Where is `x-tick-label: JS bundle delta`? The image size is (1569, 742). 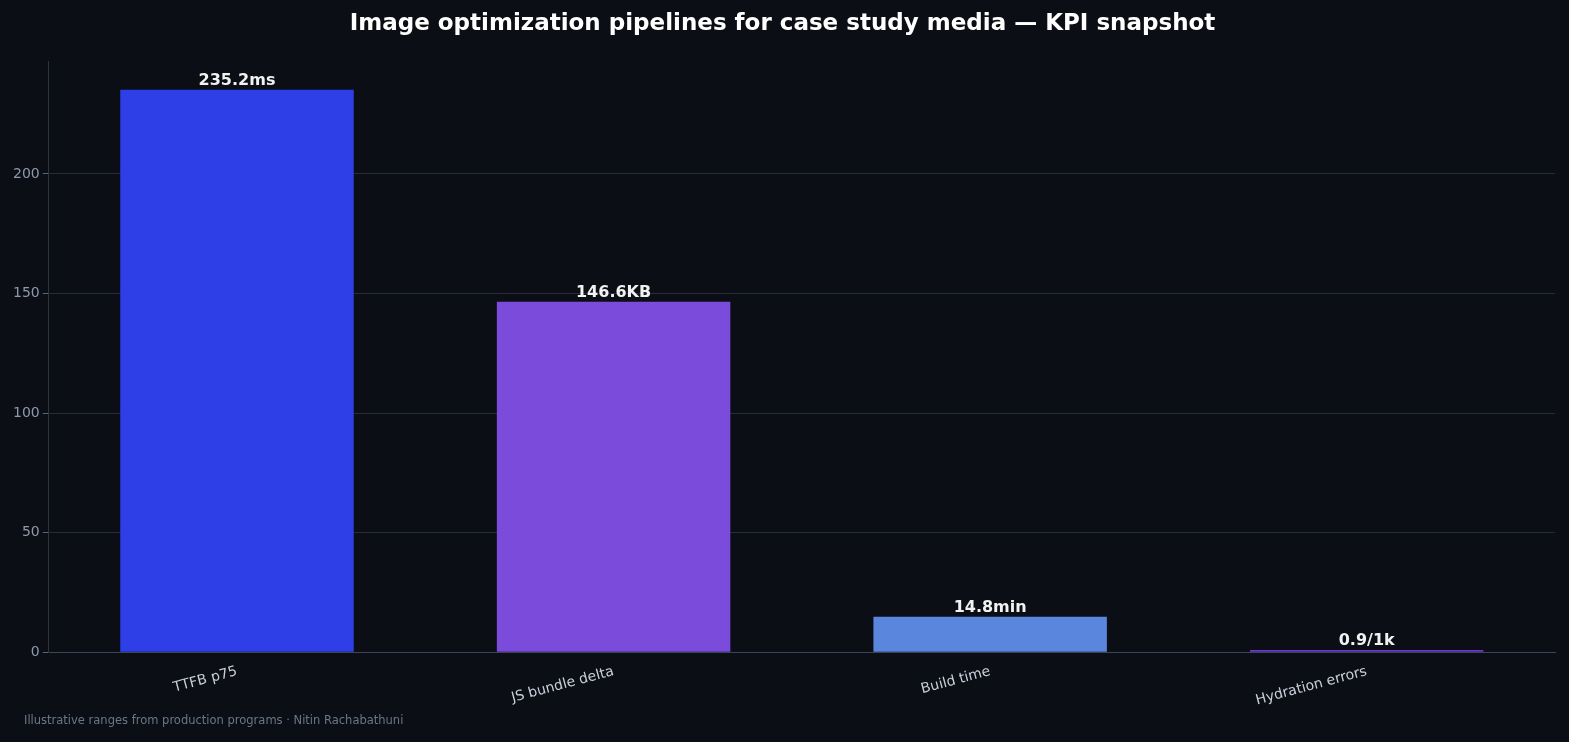 x-tick-label: JS bundle delta is located at coordinates (562, 684).